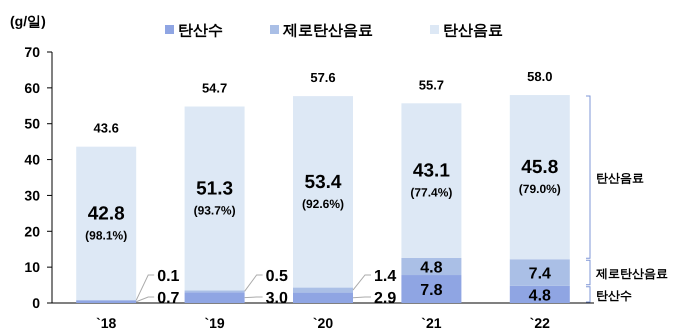 The image size is (680, 333). I want to click on text: 탄산수, so click(614, 295).